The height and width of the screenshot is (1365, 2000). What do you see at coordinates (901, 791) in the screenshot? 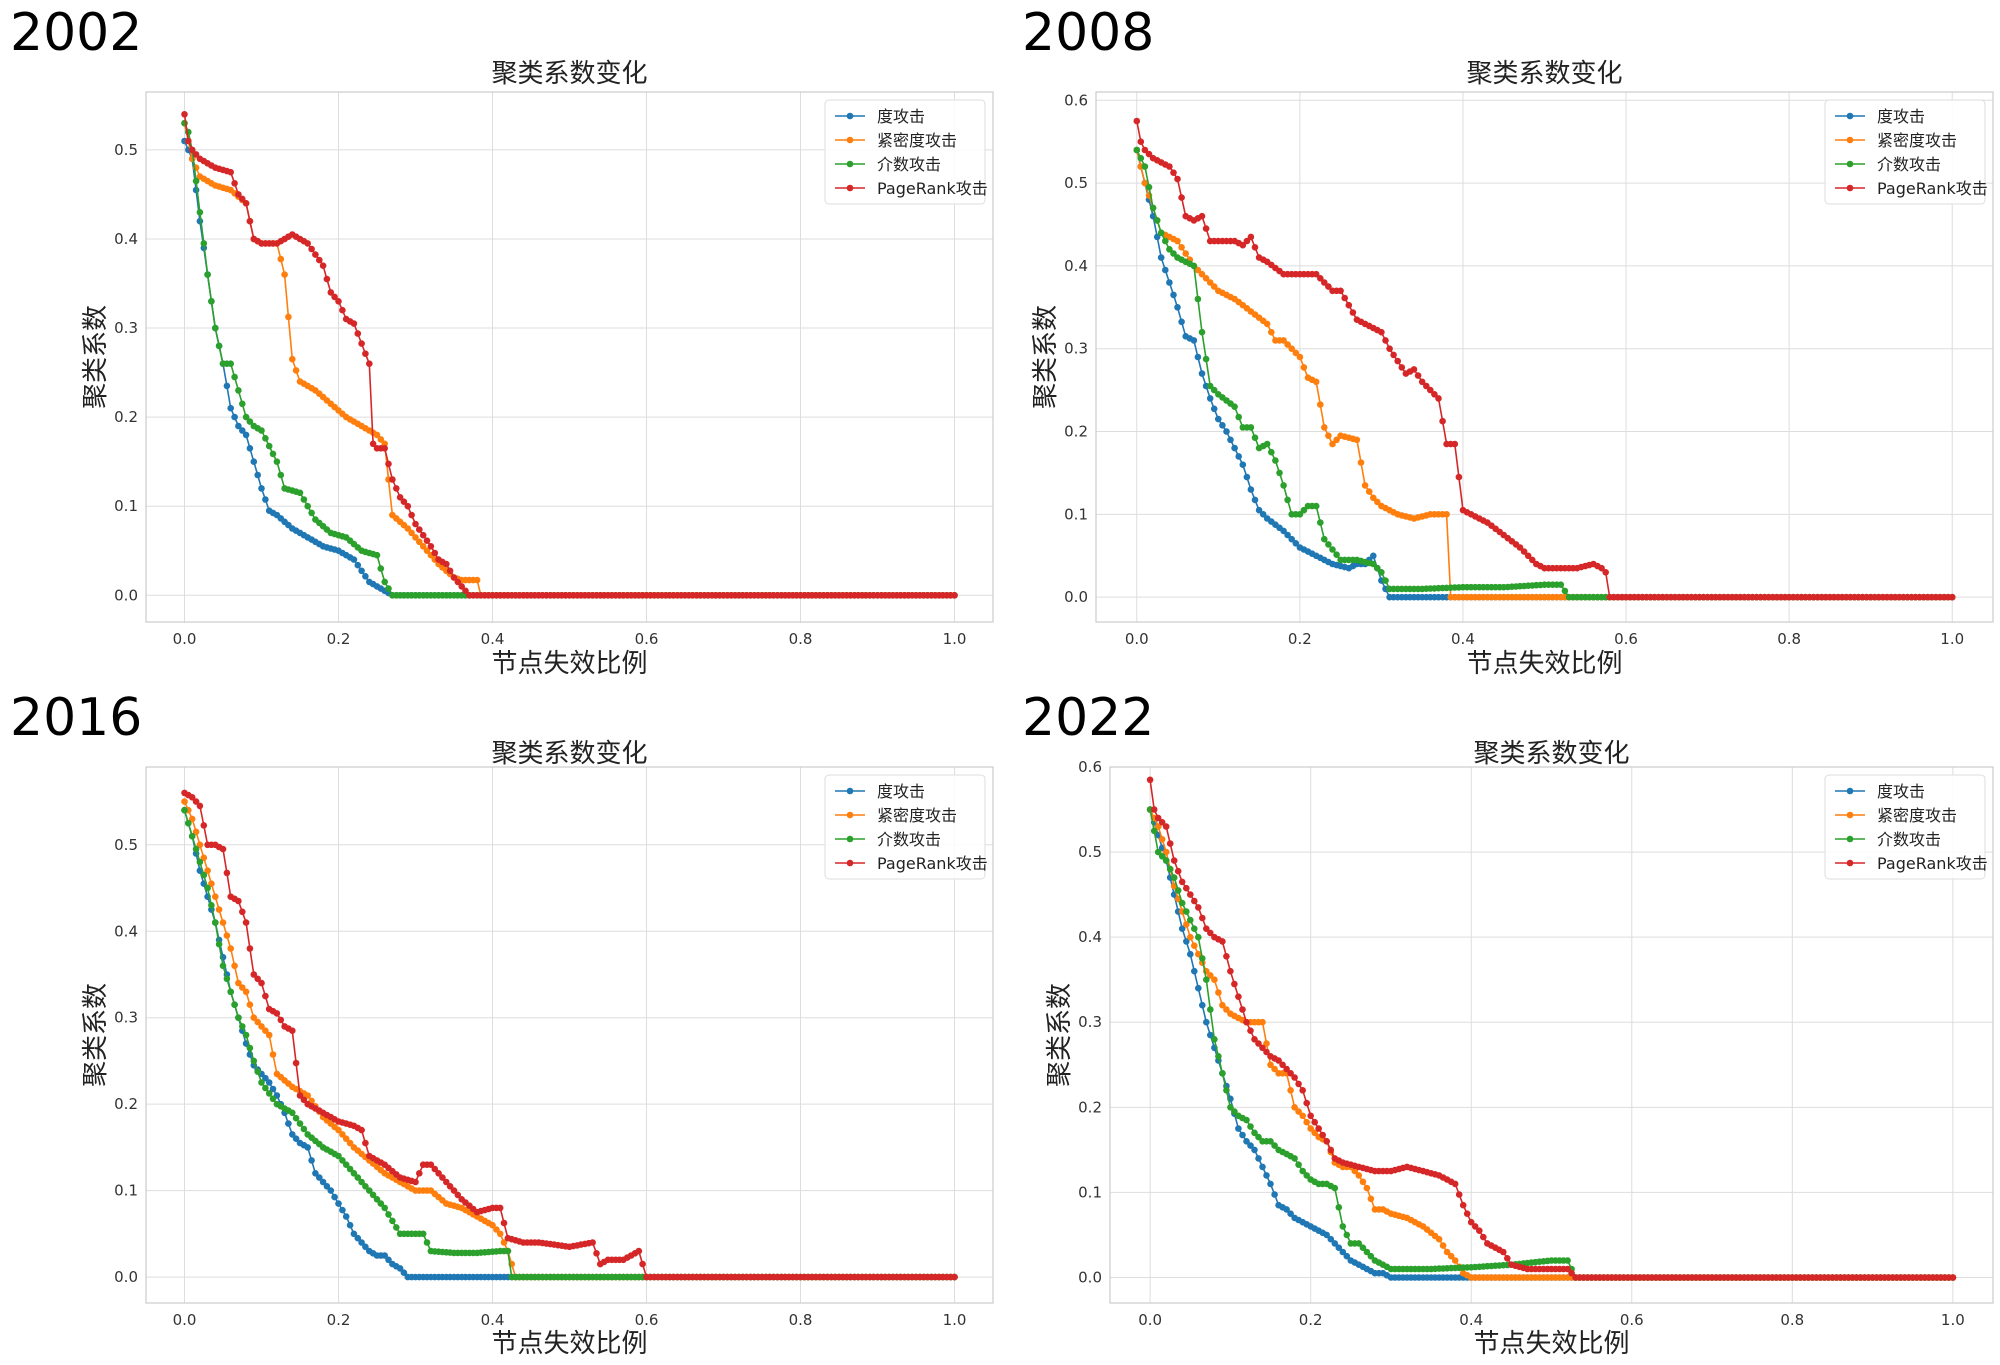
I see `legend-entry: 度攻击` at bounding box center [901, 791].